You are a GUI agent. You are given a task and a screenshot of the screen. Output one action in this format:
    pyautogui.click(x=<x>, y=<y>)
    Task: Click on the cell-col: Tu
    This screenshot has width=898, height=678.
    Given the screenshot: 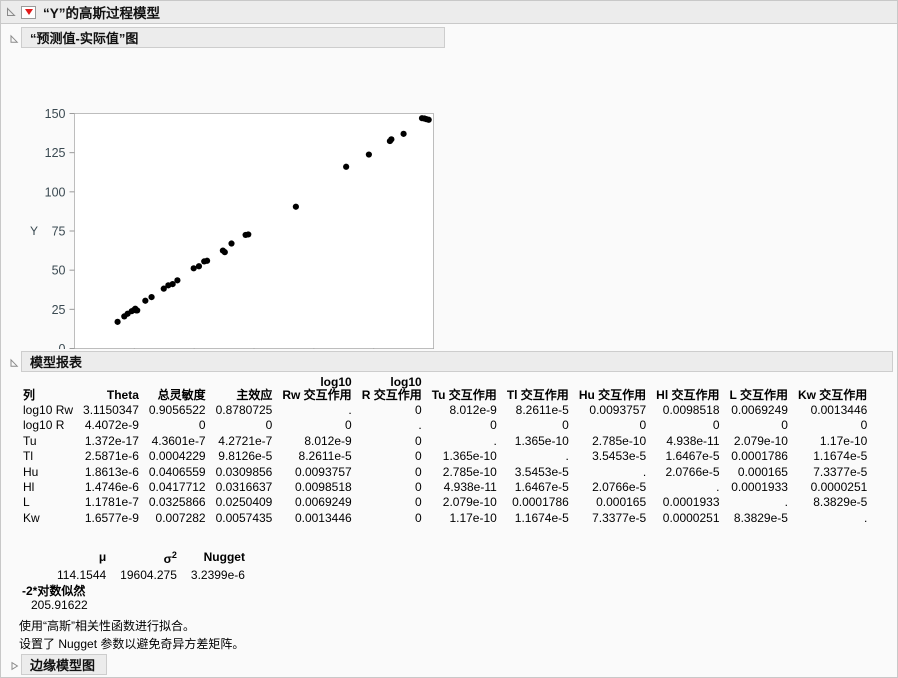 What is the action you would take?
    pyautogui.click(x=30, y=440)
    